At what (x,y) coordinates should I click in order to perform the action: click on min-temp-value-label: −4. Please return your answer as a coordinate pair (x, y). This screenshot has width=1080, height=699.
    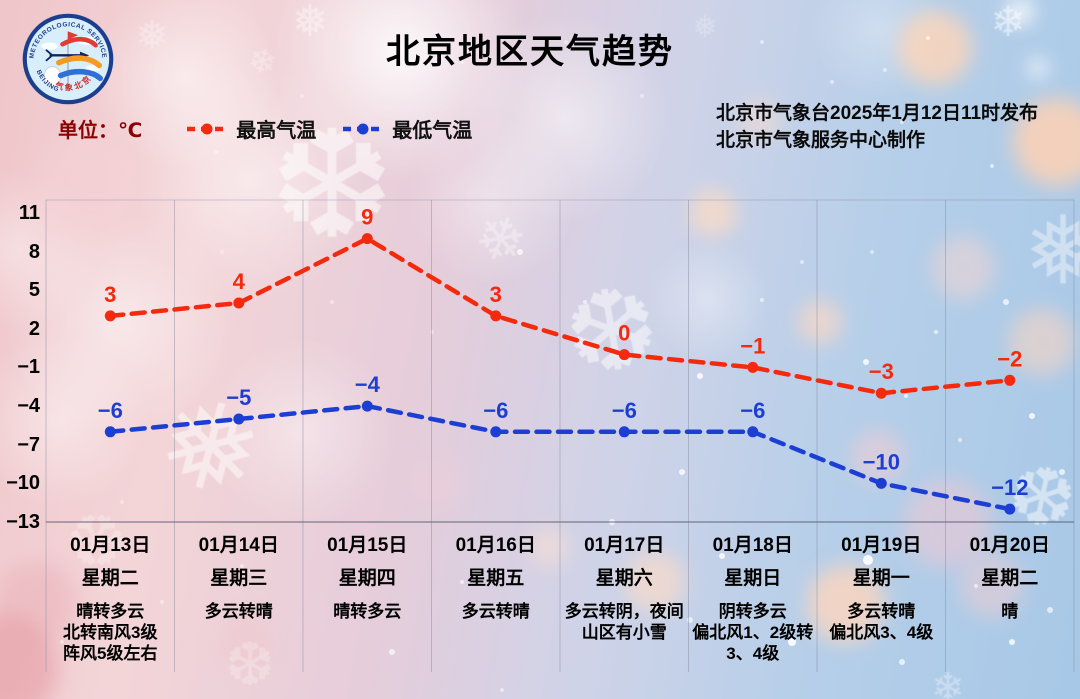
    Looking at the image, I should click on (368, 384).